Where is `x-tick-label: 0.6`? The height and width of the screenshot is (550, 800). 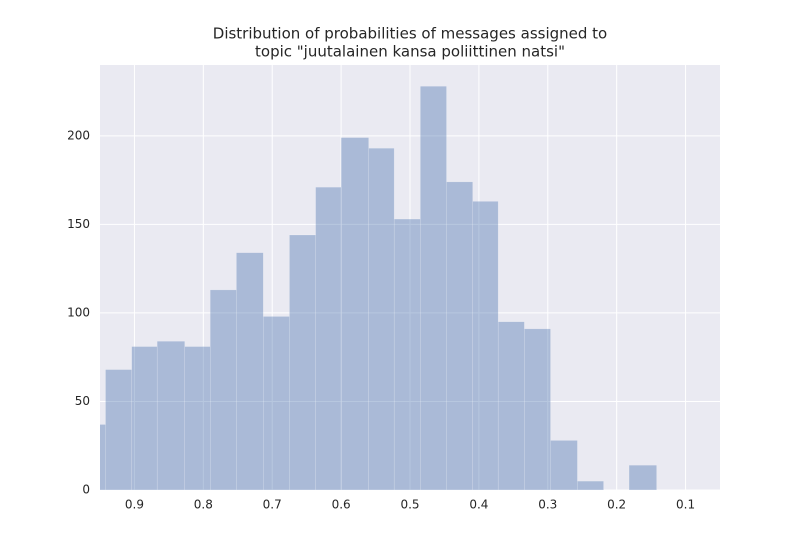
x-tick-label: 0.6 is located at coordinates (341, 505).